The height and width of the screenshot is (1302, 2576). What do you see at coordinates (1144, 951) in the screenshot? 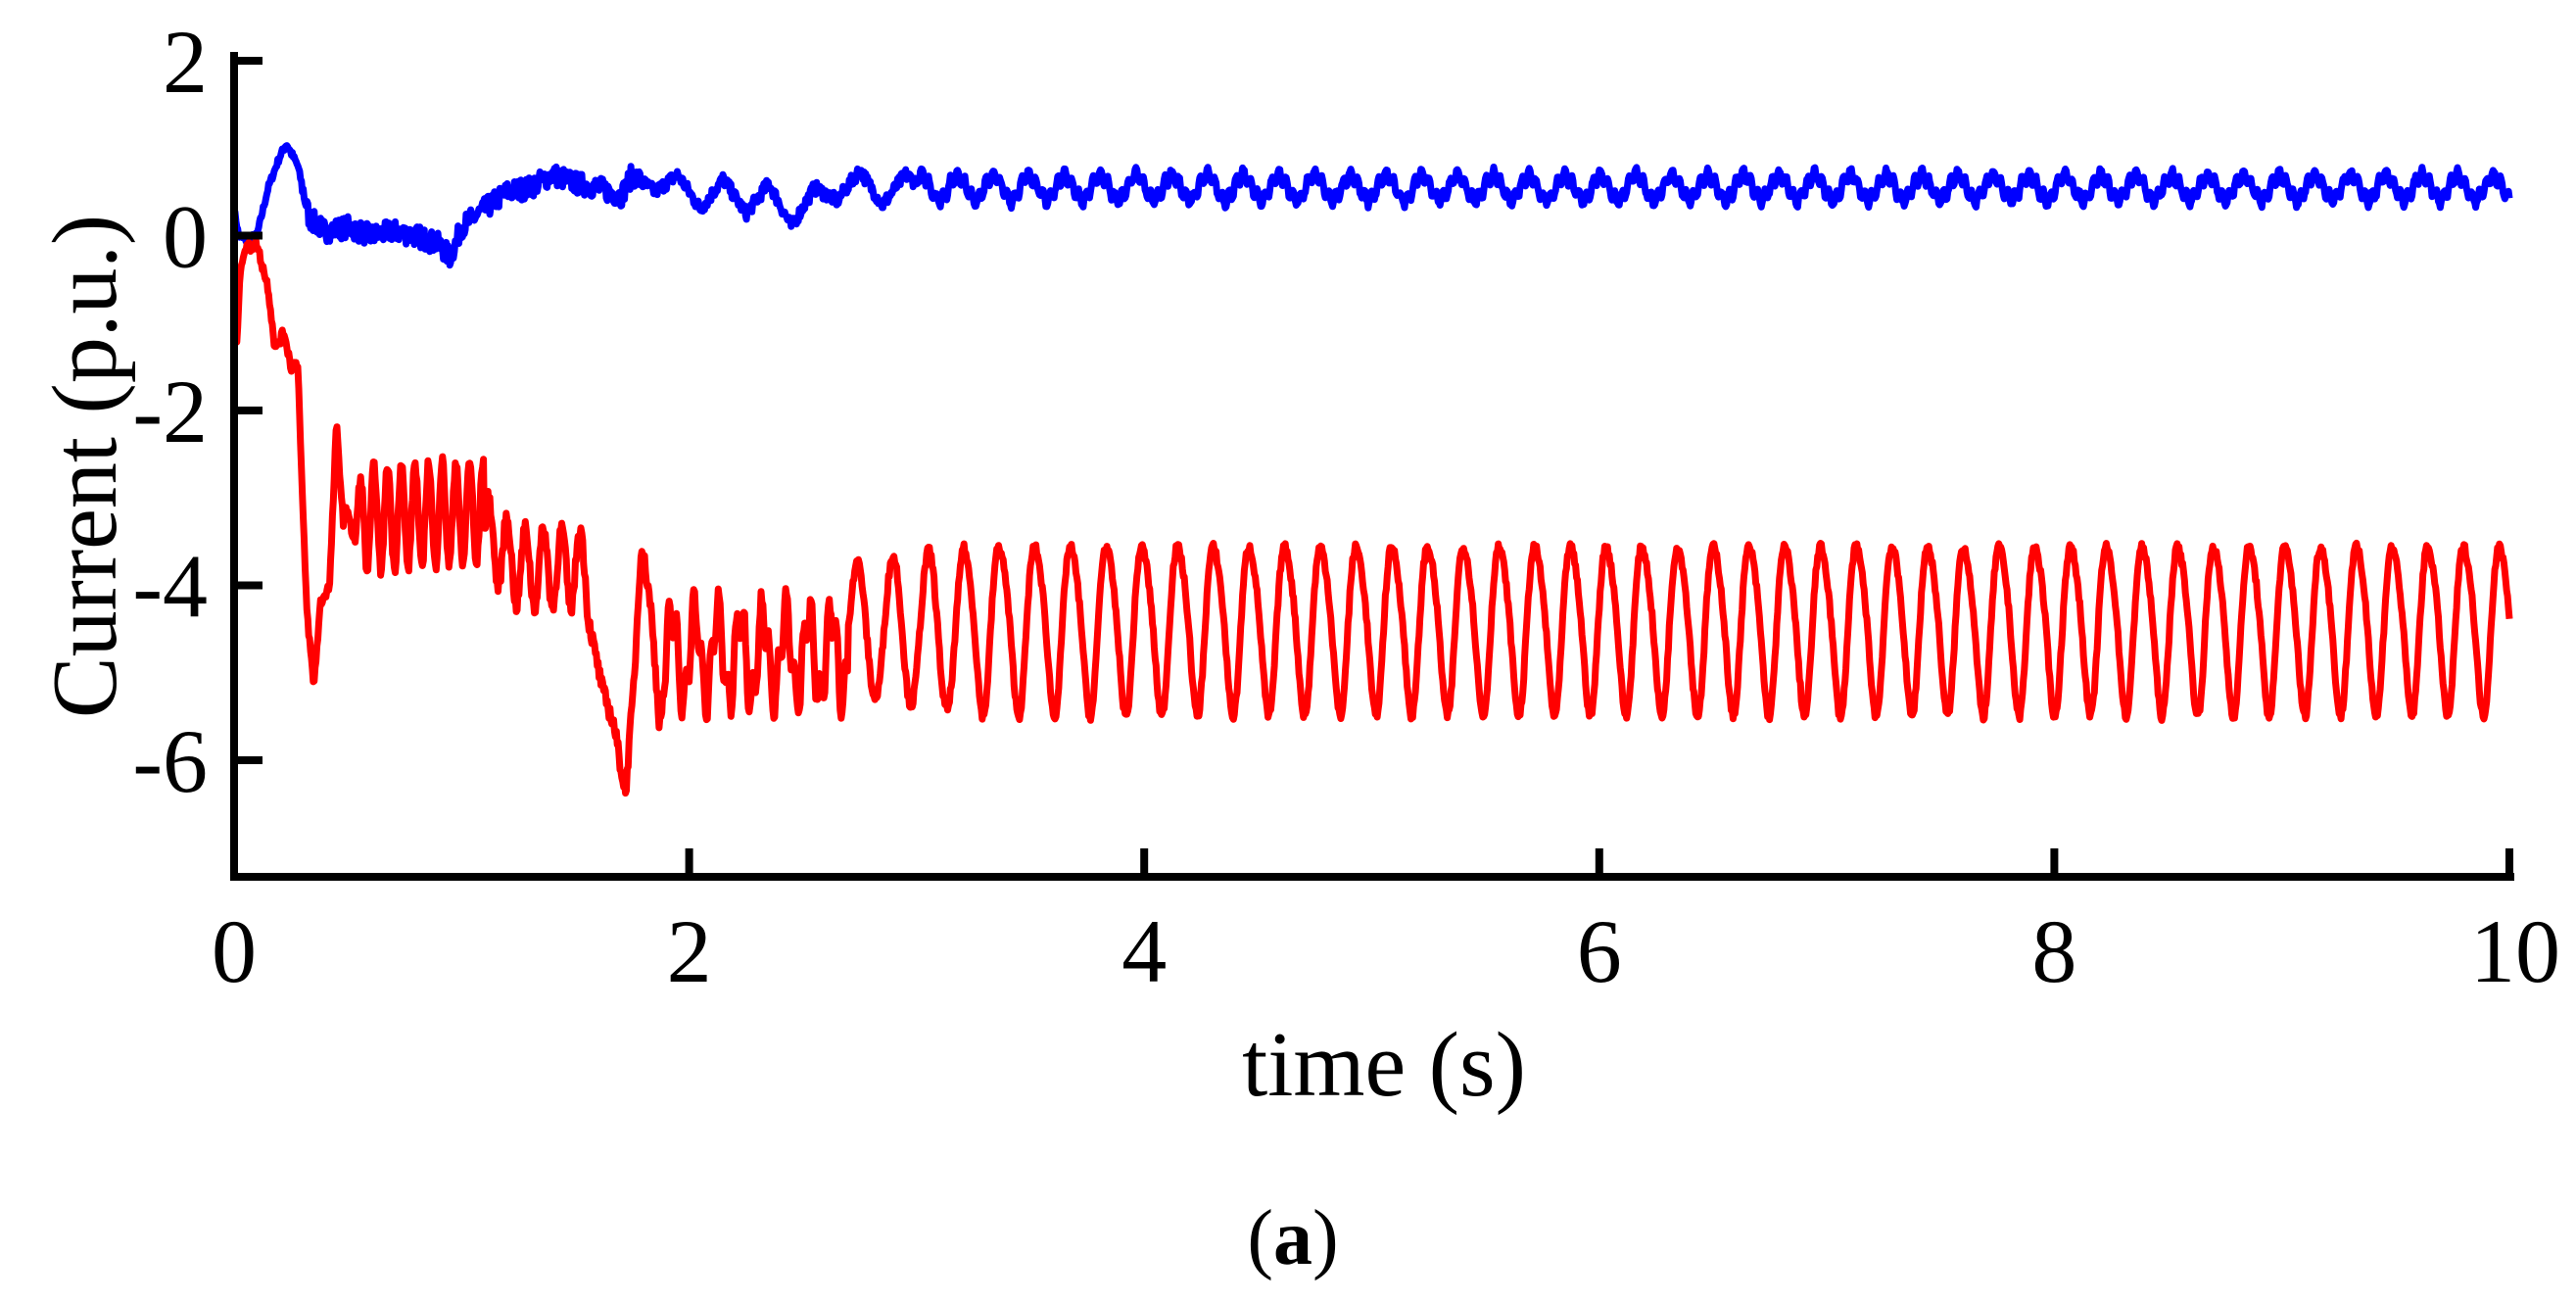
I see `x-tick-label: 4` at bounding box center [1144, 951].